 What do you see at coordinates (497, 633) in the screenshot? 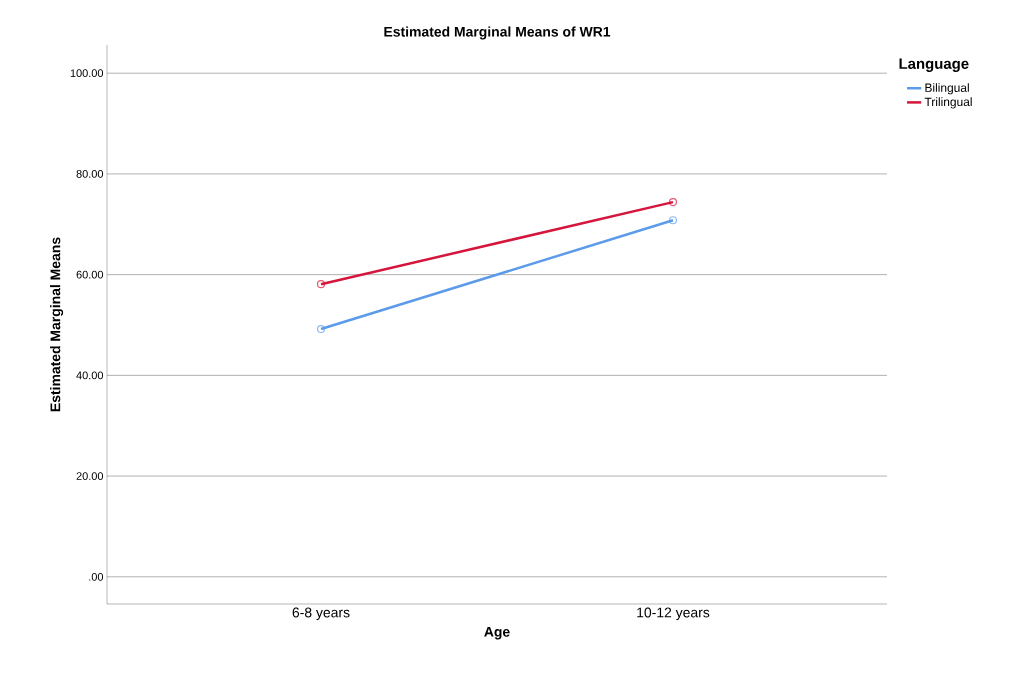
I see `x-axis-title: Age` at bounding box center [497, 633].